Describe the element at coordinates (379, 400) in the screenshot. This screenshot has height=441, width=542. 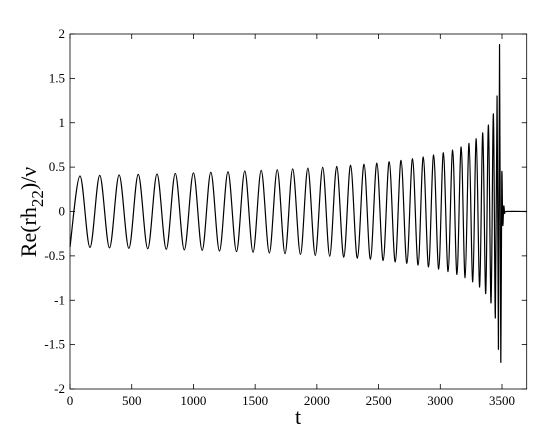
I see `x-tick-label: 2500` at that location.